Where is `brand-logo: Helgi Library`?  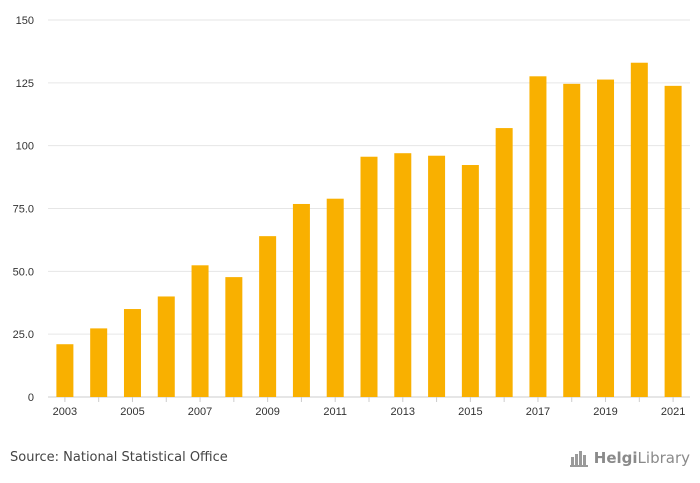
brand-logo: Helgi Library is located at coordinates (629, 458).